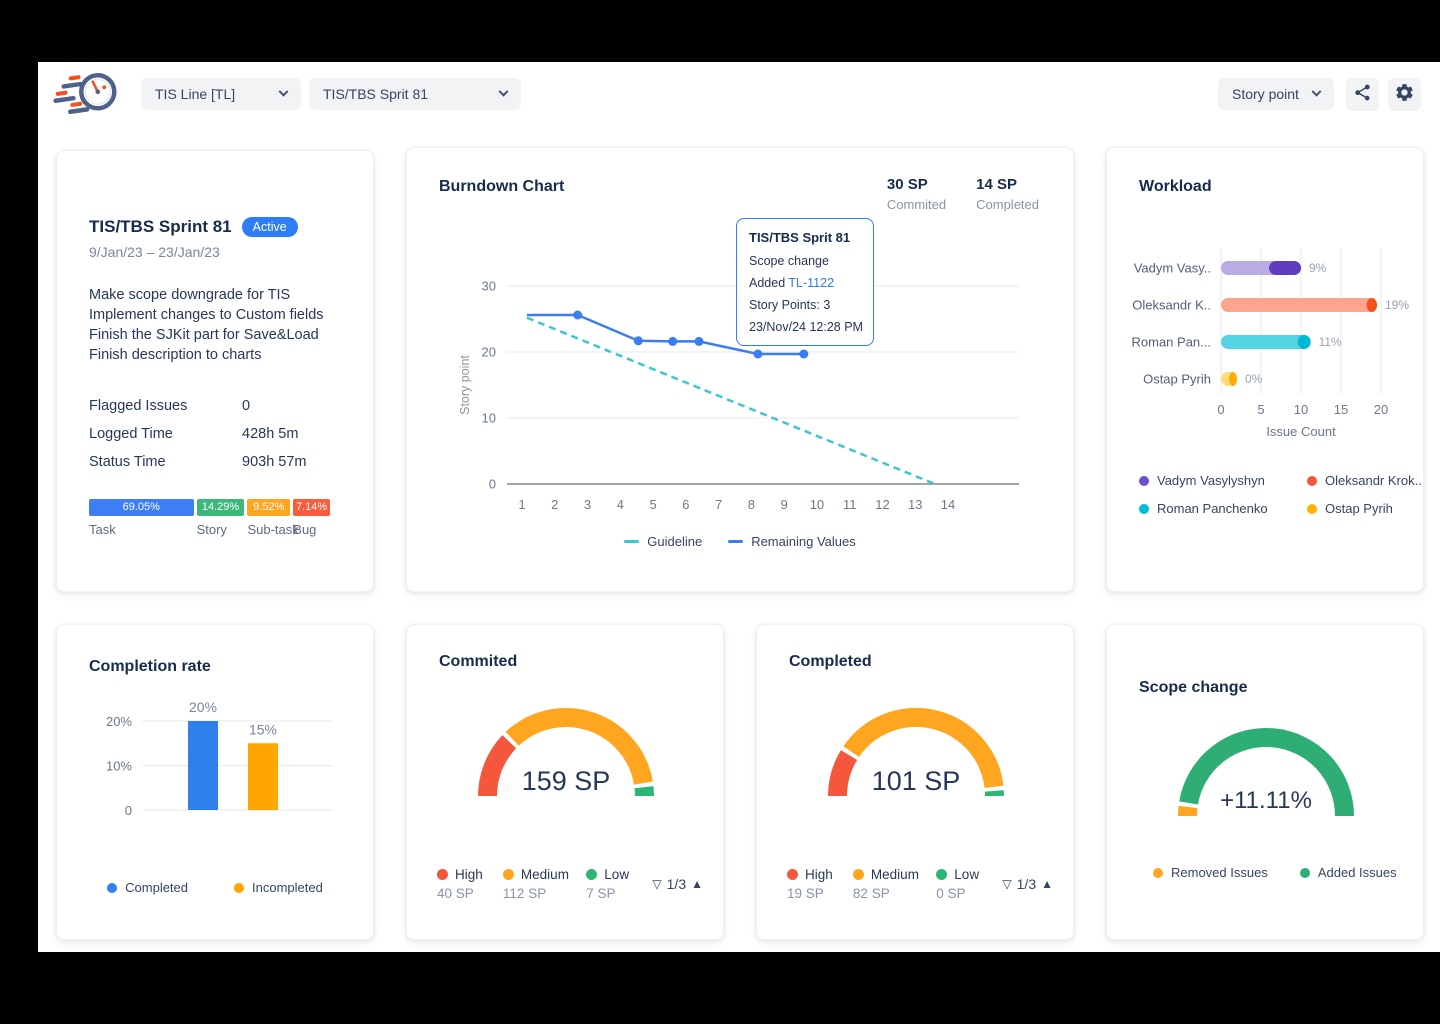 The image size is (1440, 1024). Describe the element at coordinates (1187, 811) in the screenshot. I see `gauge-segment-removed-issues` at that location.